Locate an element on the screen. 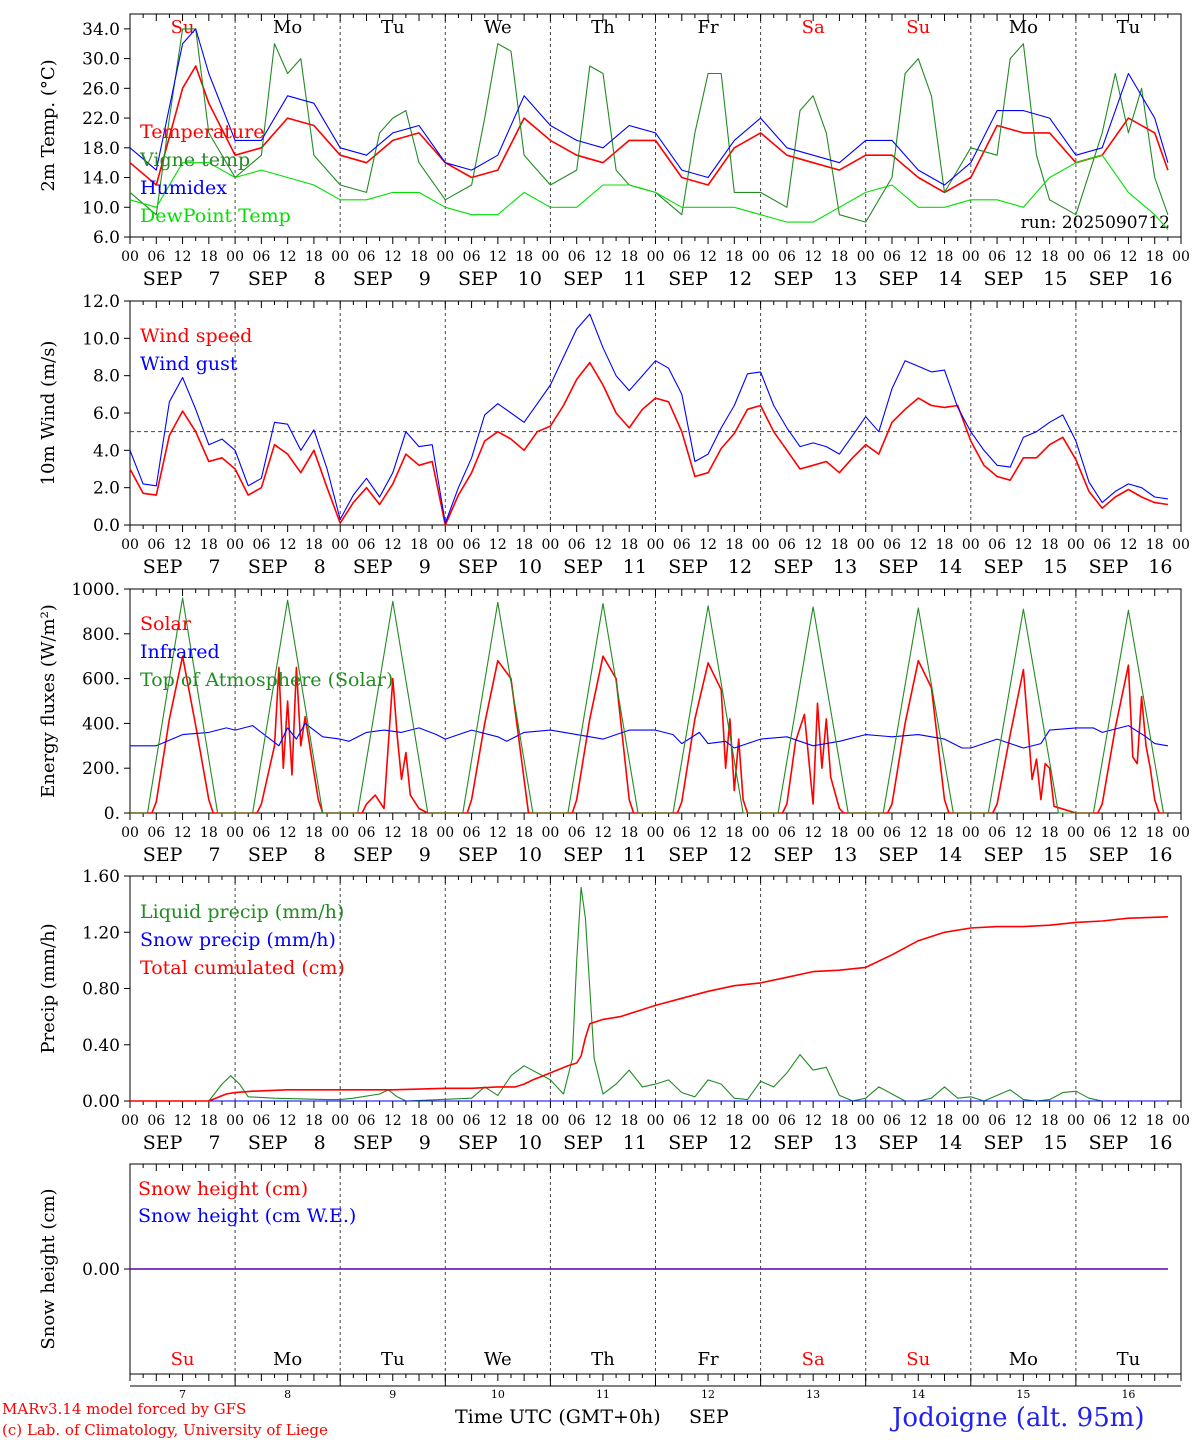  y-tick-label: 0.00 is located at coordinates (101, 1102).